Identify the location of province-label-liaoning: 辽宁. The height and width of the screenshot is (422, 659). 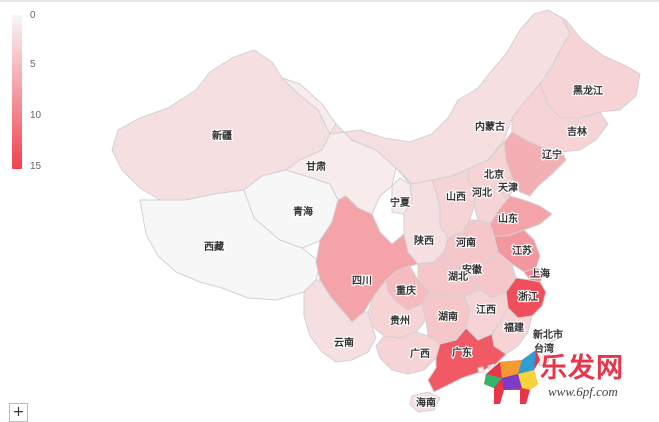
(552, 154).